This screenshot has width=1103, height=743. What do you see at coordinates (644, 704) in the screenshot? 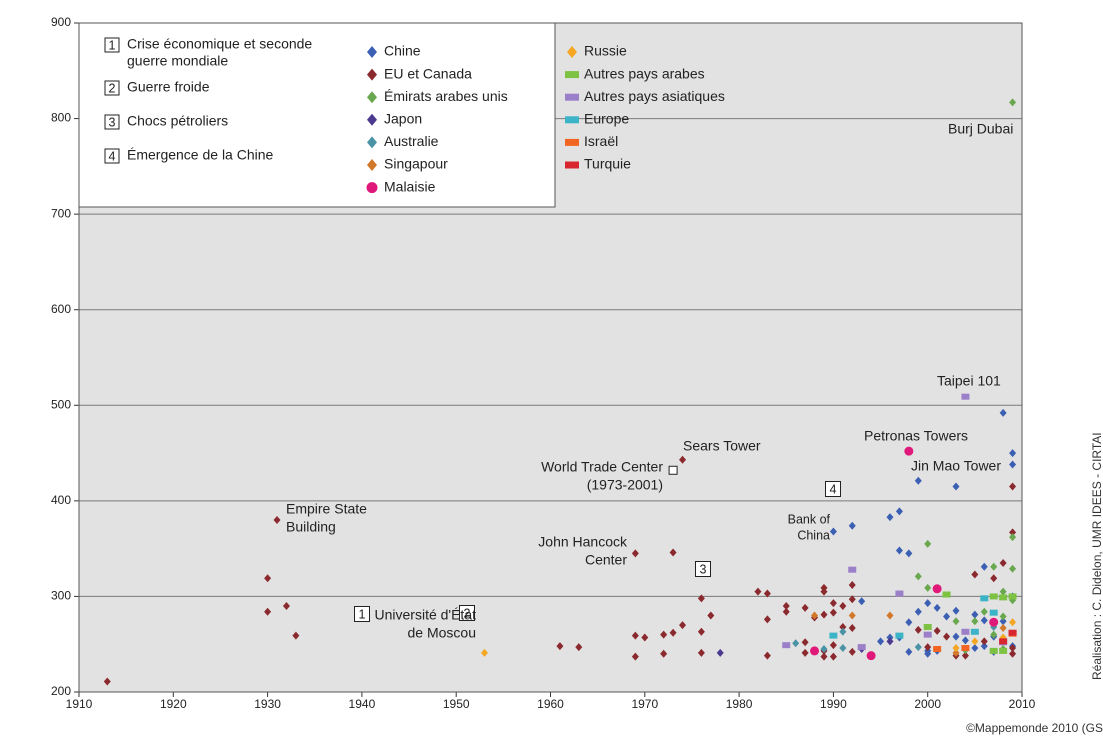
I see `x-tick-label: 1970` at bounding box center [644, 704].